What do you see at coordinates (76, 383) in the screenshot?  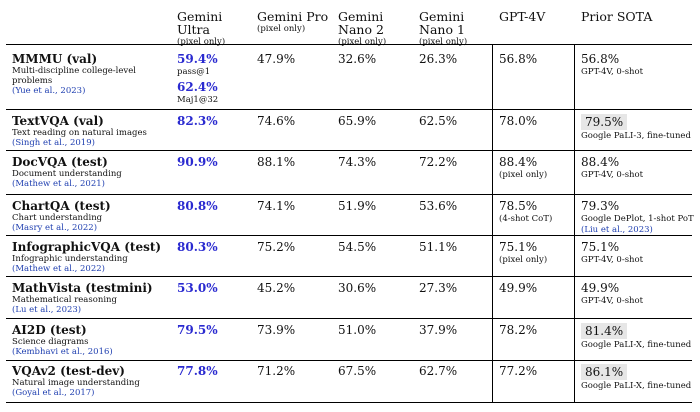 I see `benchmark-description: Natural image understanding` at bounding box center [76, 383].